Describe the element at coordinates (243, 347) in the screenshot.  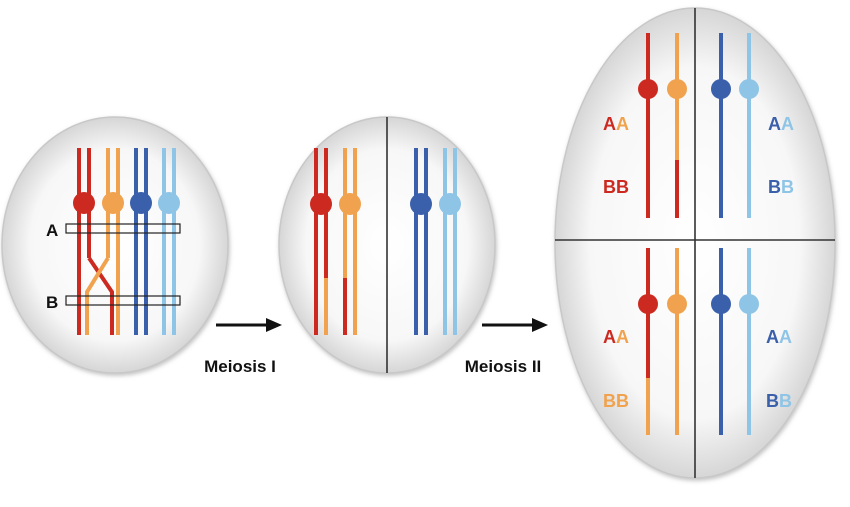
I see `meiosis-1-arrow: Meiosis I` at that location.